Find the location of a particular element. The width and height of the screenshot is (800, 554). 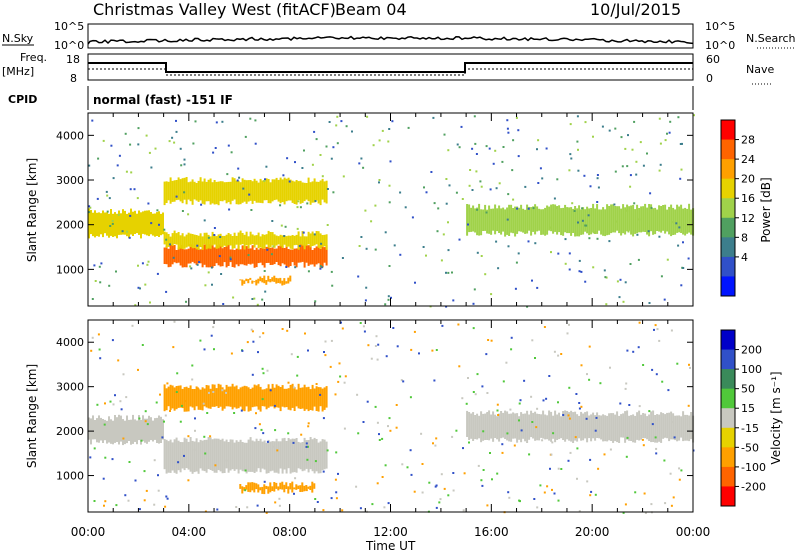

cpid-label: CPID is located at coordinates (22, 99).